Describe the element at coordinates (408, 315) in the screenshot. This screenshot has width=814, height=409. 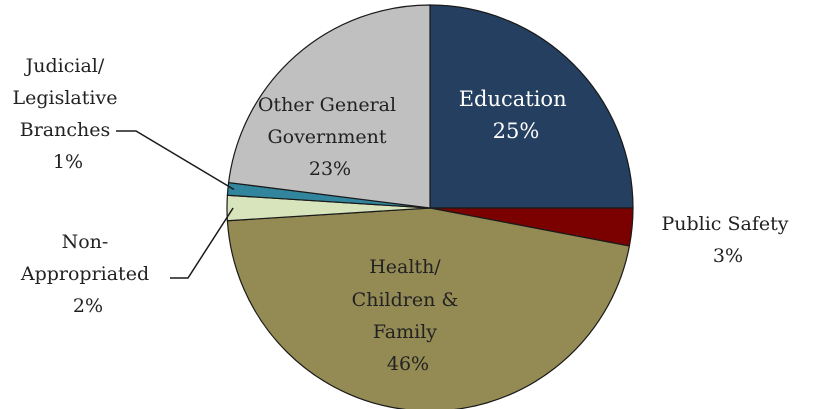
I see `slice-label-health-children-family: Health/ Children & Family 46%` at that location.